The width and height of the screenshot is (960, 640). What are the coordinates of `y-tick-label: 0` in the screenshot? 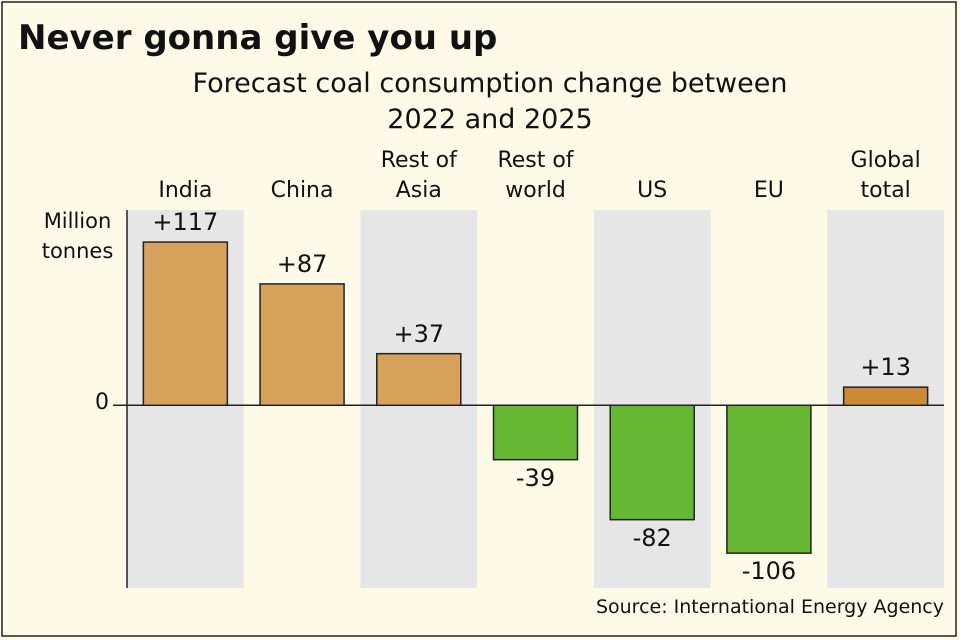 It's located at (102, 403).